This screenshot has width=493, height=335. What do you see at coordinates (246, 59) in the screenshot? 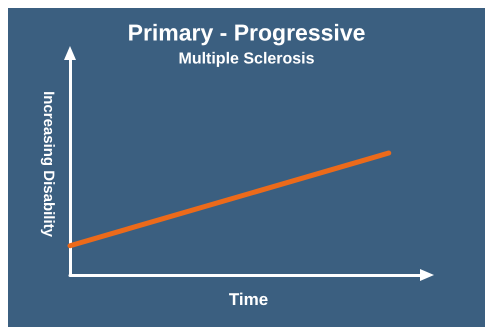
I see `chart-subtitle: Multiple Sclerosis` at bounding box center [246, 59].